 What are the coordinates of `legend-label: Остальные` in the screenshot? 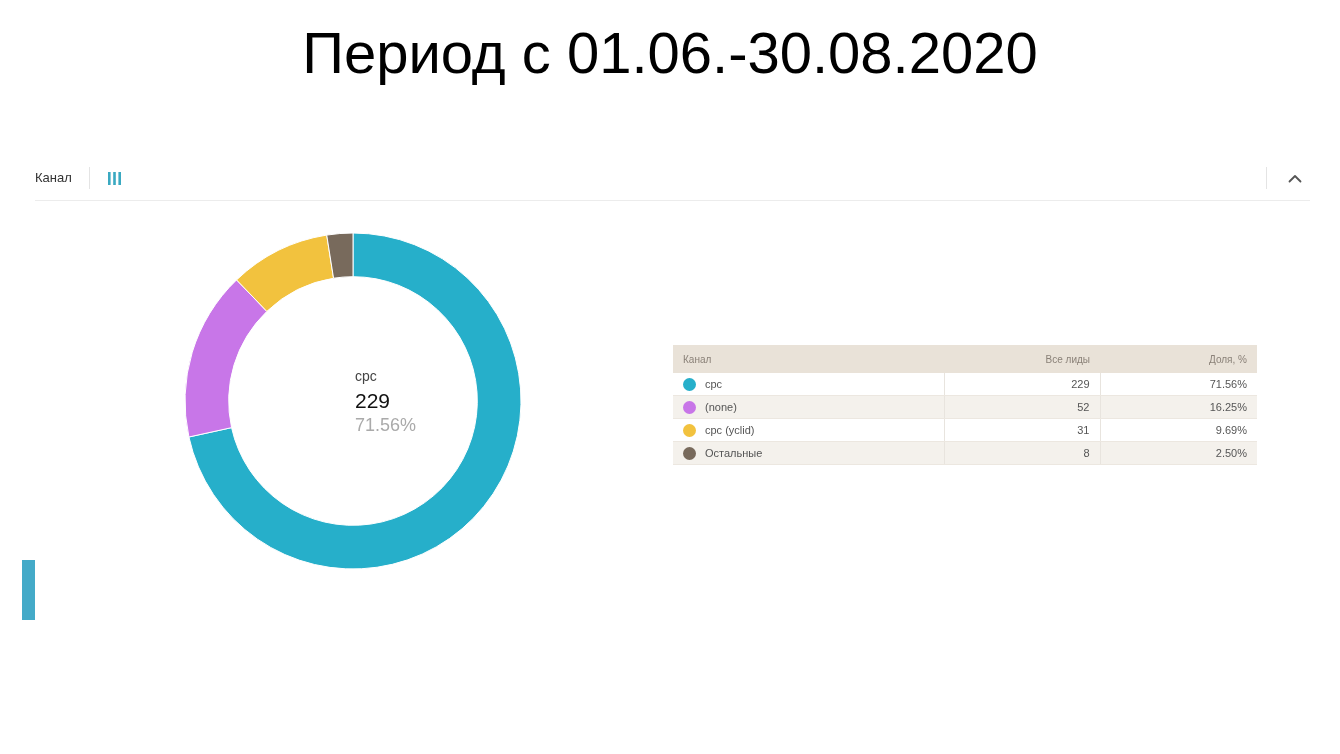 It's located at (734, 453).